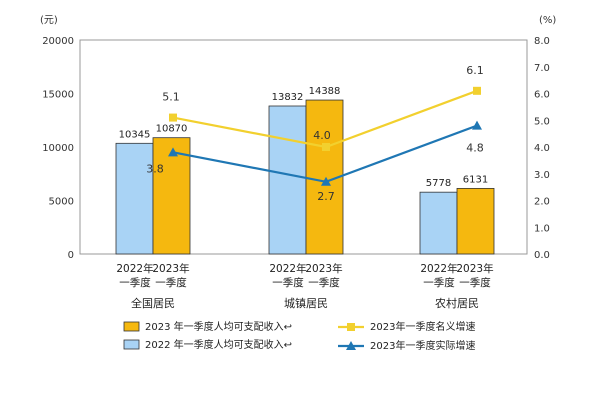  What do you see at coordinates (542, 175) in the screenshot?
I see `right-tick-label: 3.0` at bounding box center [542, 175].